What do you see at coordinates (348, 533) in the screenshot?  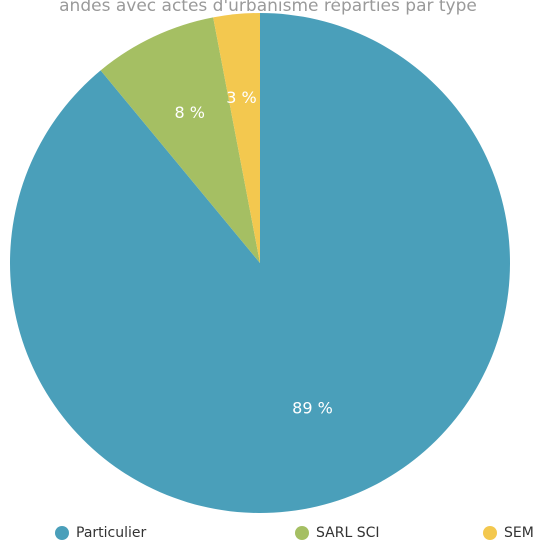 I see `legend-label: SARL SCI` at bounding box center [348, 533].